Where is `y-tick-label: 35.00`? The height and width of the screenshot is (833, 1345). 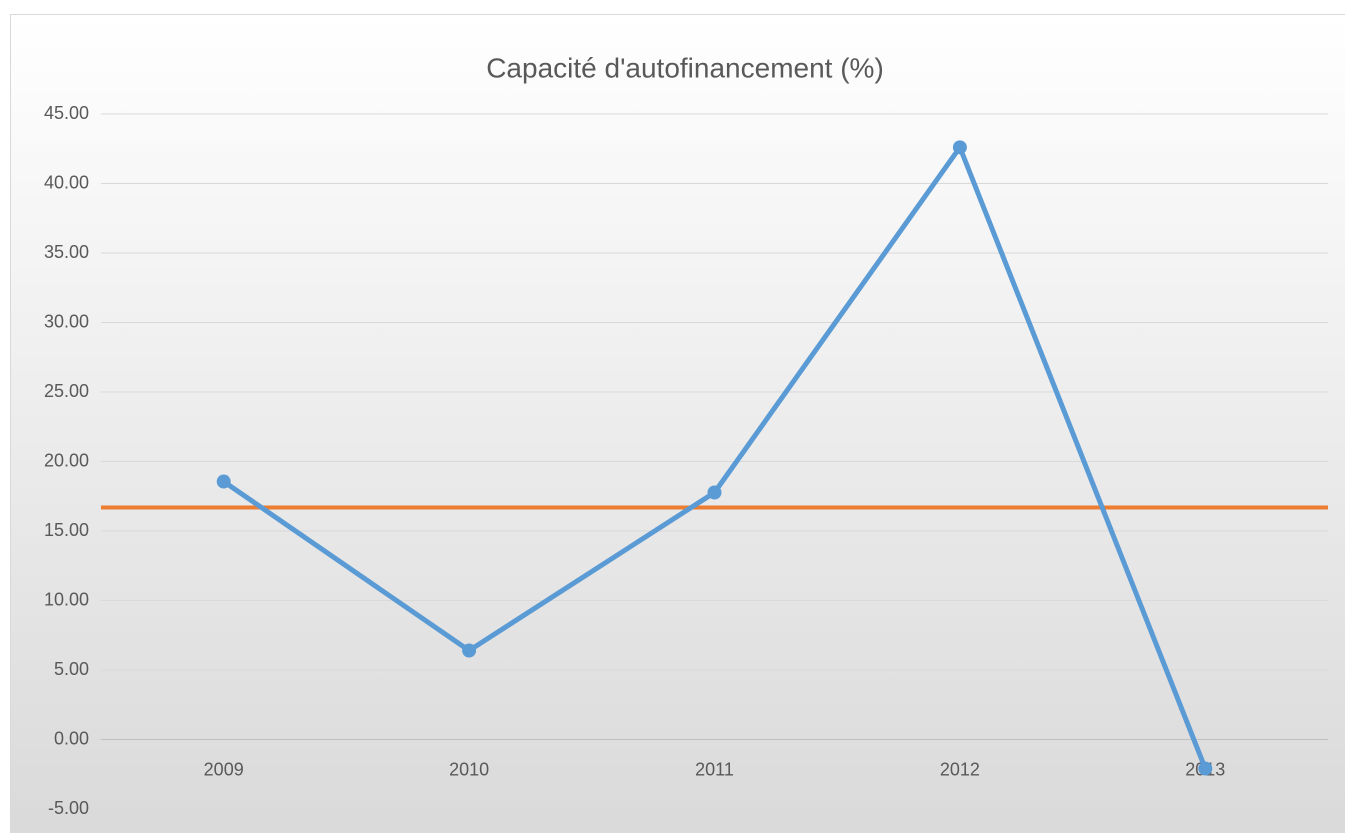
y-tick-label: 35.00 is located at coordinates (66, 252).